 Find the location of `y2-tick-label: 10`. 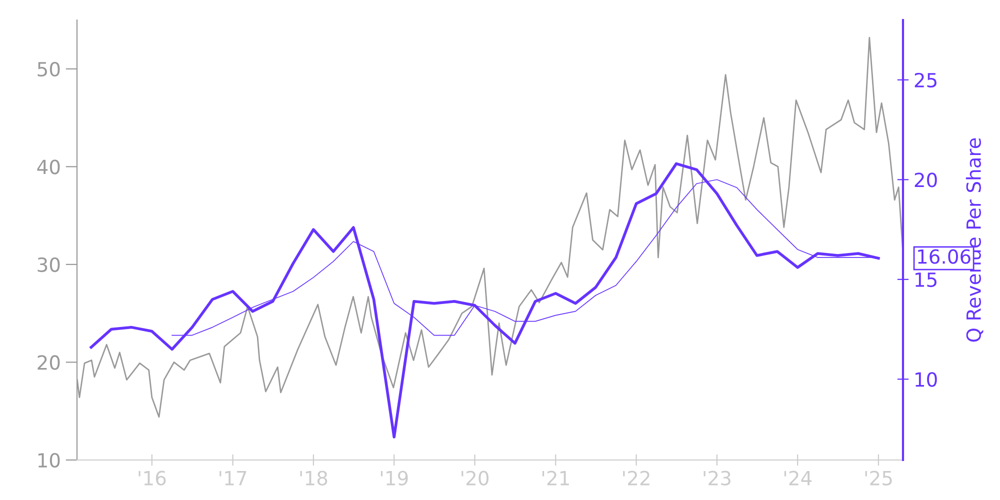

y2-tick-label: 10 is located at coordinates (926, 379).